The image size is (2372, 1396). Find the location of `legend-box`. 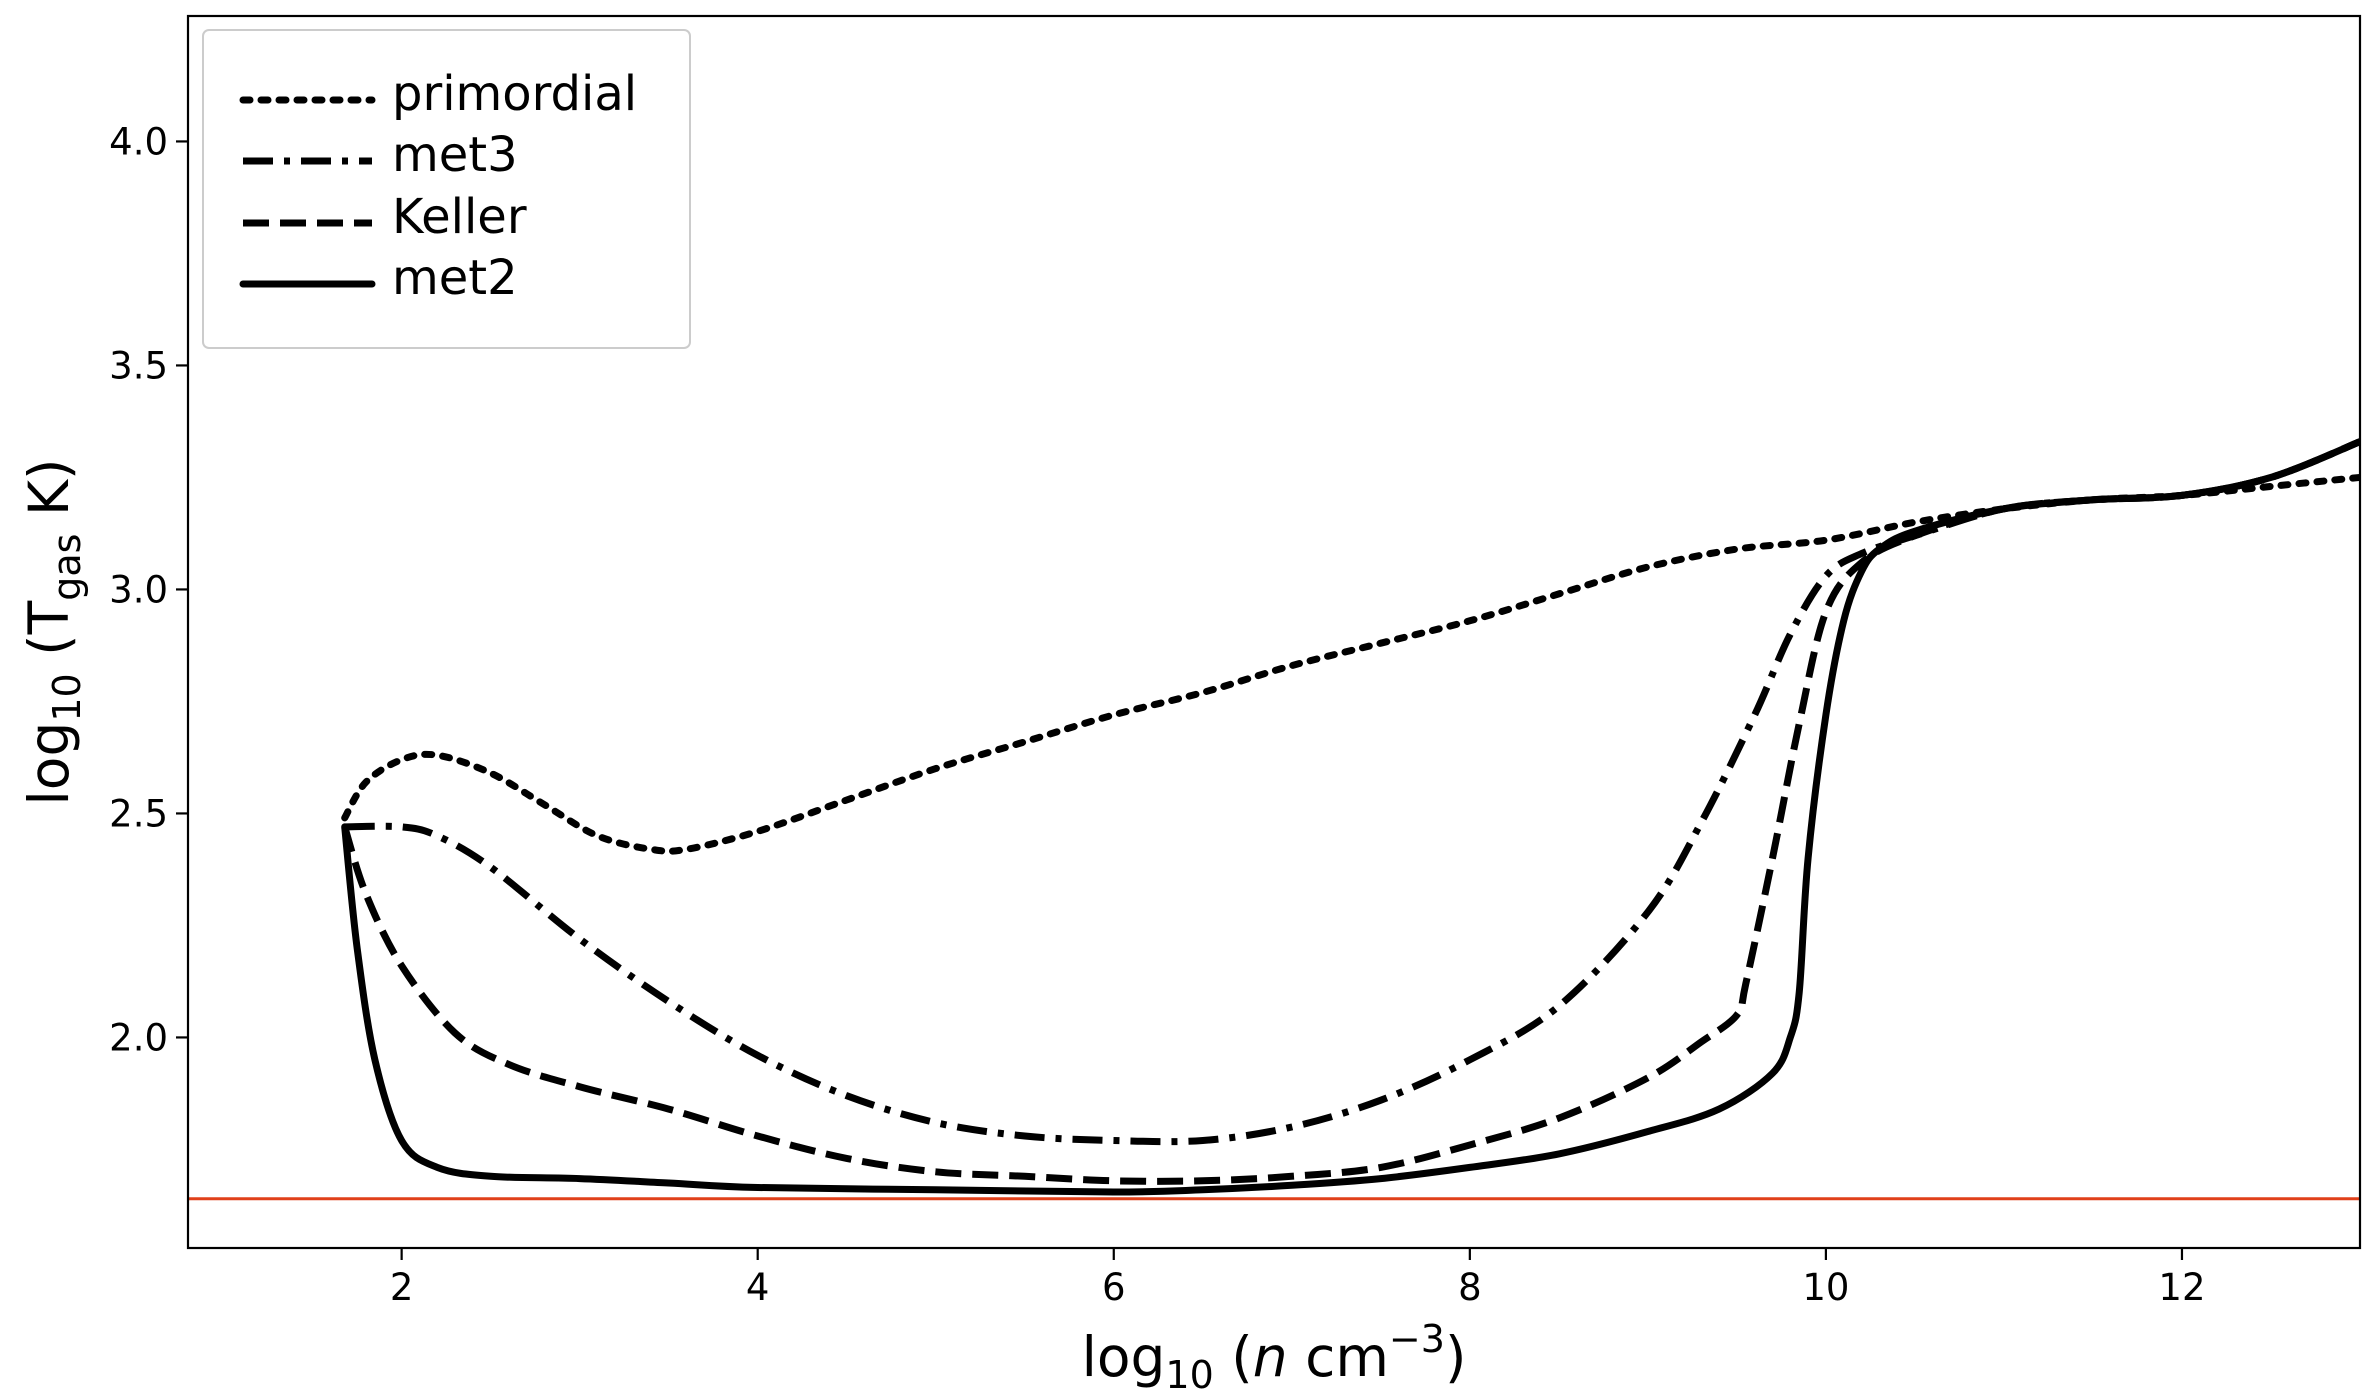

legend-box is located at coordinates (446, 189).